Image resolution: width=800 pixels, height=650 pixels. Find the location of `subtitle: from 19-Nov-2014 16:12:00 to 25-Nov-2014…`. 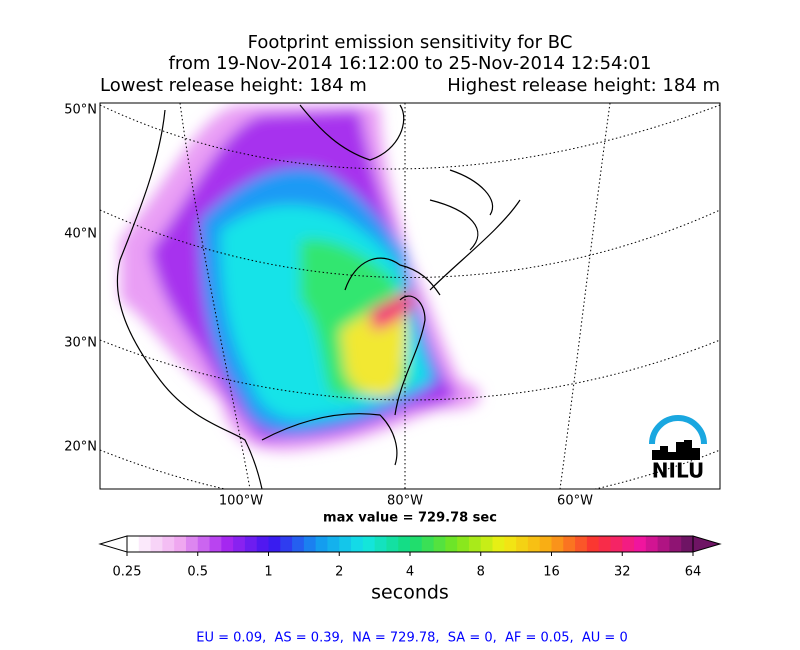

subtitle: from 19-Nov-2014 16:12:00 to 25-Nov-2014… is located at coordinates (410, 63).